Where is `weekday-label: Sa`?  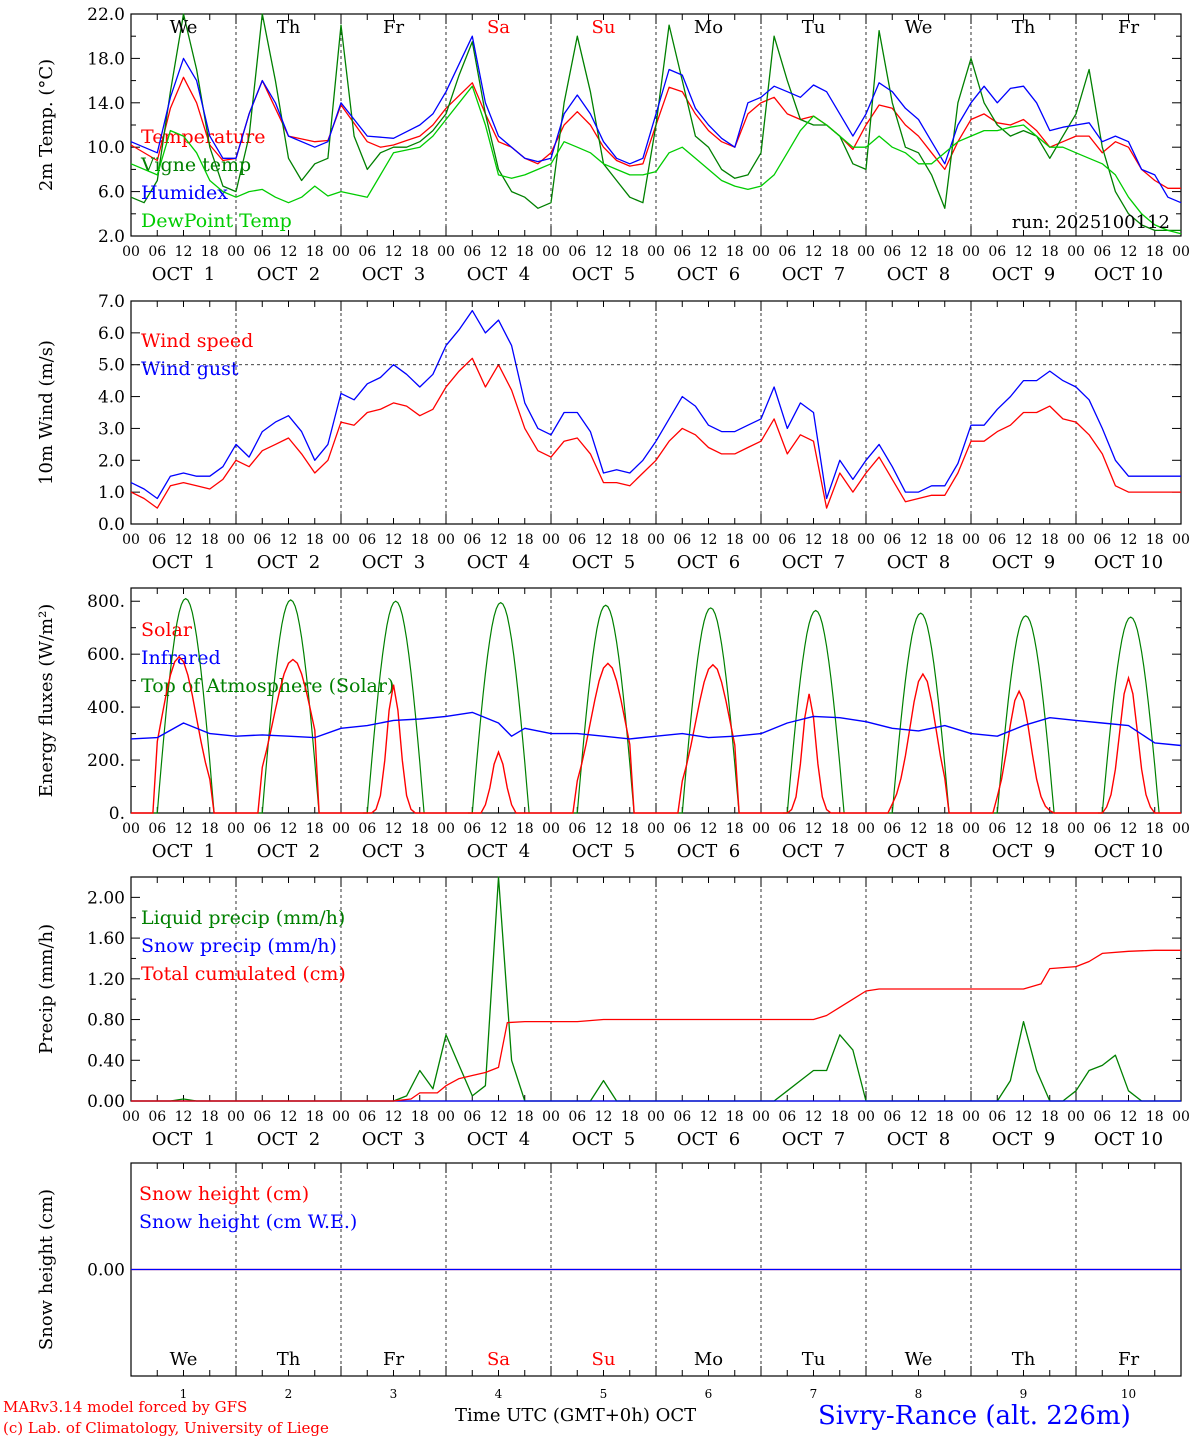
weekday-label: Sa is located at coordinates (498, 27).